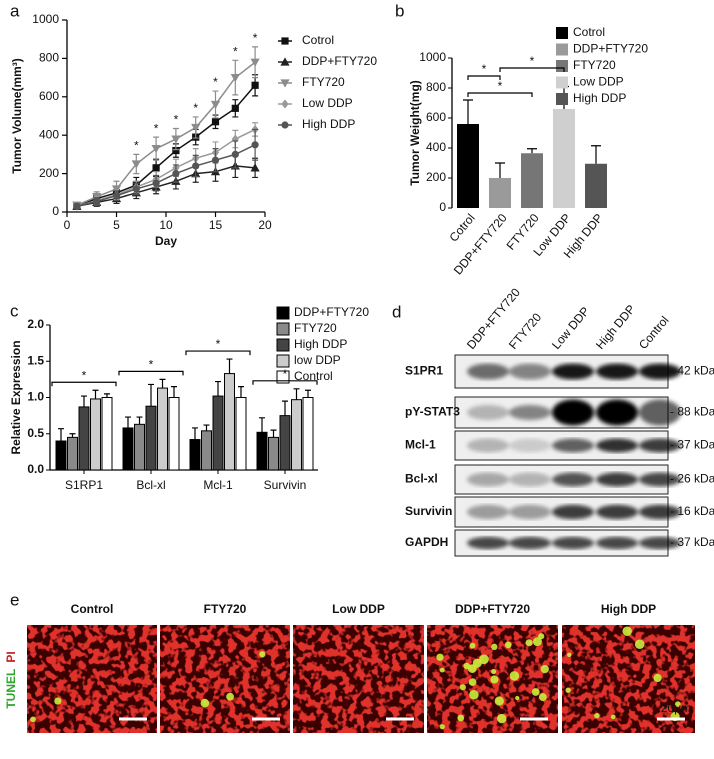  What do you see at coordinates (265, 225) in the screenshot?
I see `x-tick-label: 20` at bounding box center [265, 225].